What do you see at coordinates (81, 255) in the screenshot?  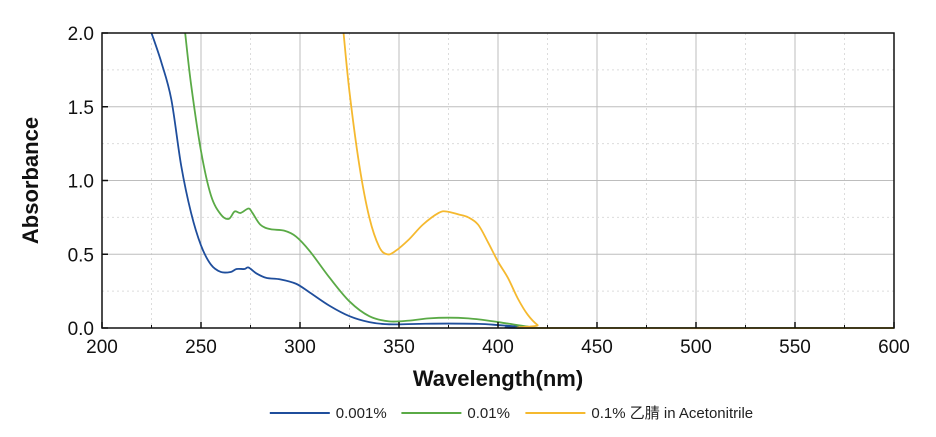 I see `y-tick-label: 0.5` at bounding box center [81, 255].